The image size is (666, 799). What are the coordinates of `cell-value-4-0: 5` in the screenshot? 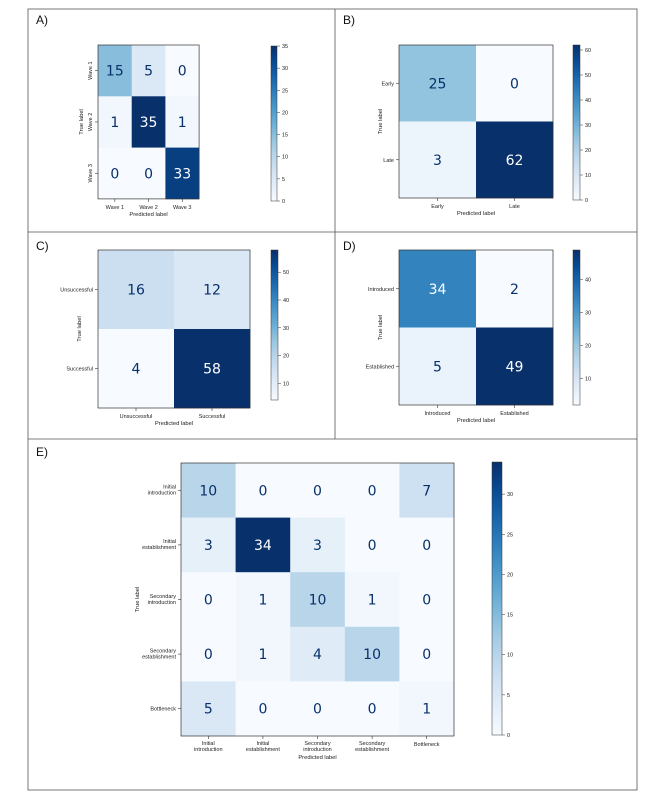 It's located at (208, 710).